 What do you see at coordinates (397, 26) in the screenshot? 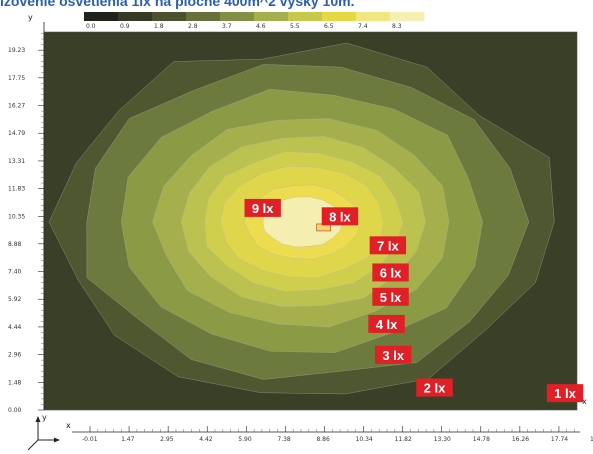
I see `colorbar-tick-label: 8.3` at bounding box center [397, 26].